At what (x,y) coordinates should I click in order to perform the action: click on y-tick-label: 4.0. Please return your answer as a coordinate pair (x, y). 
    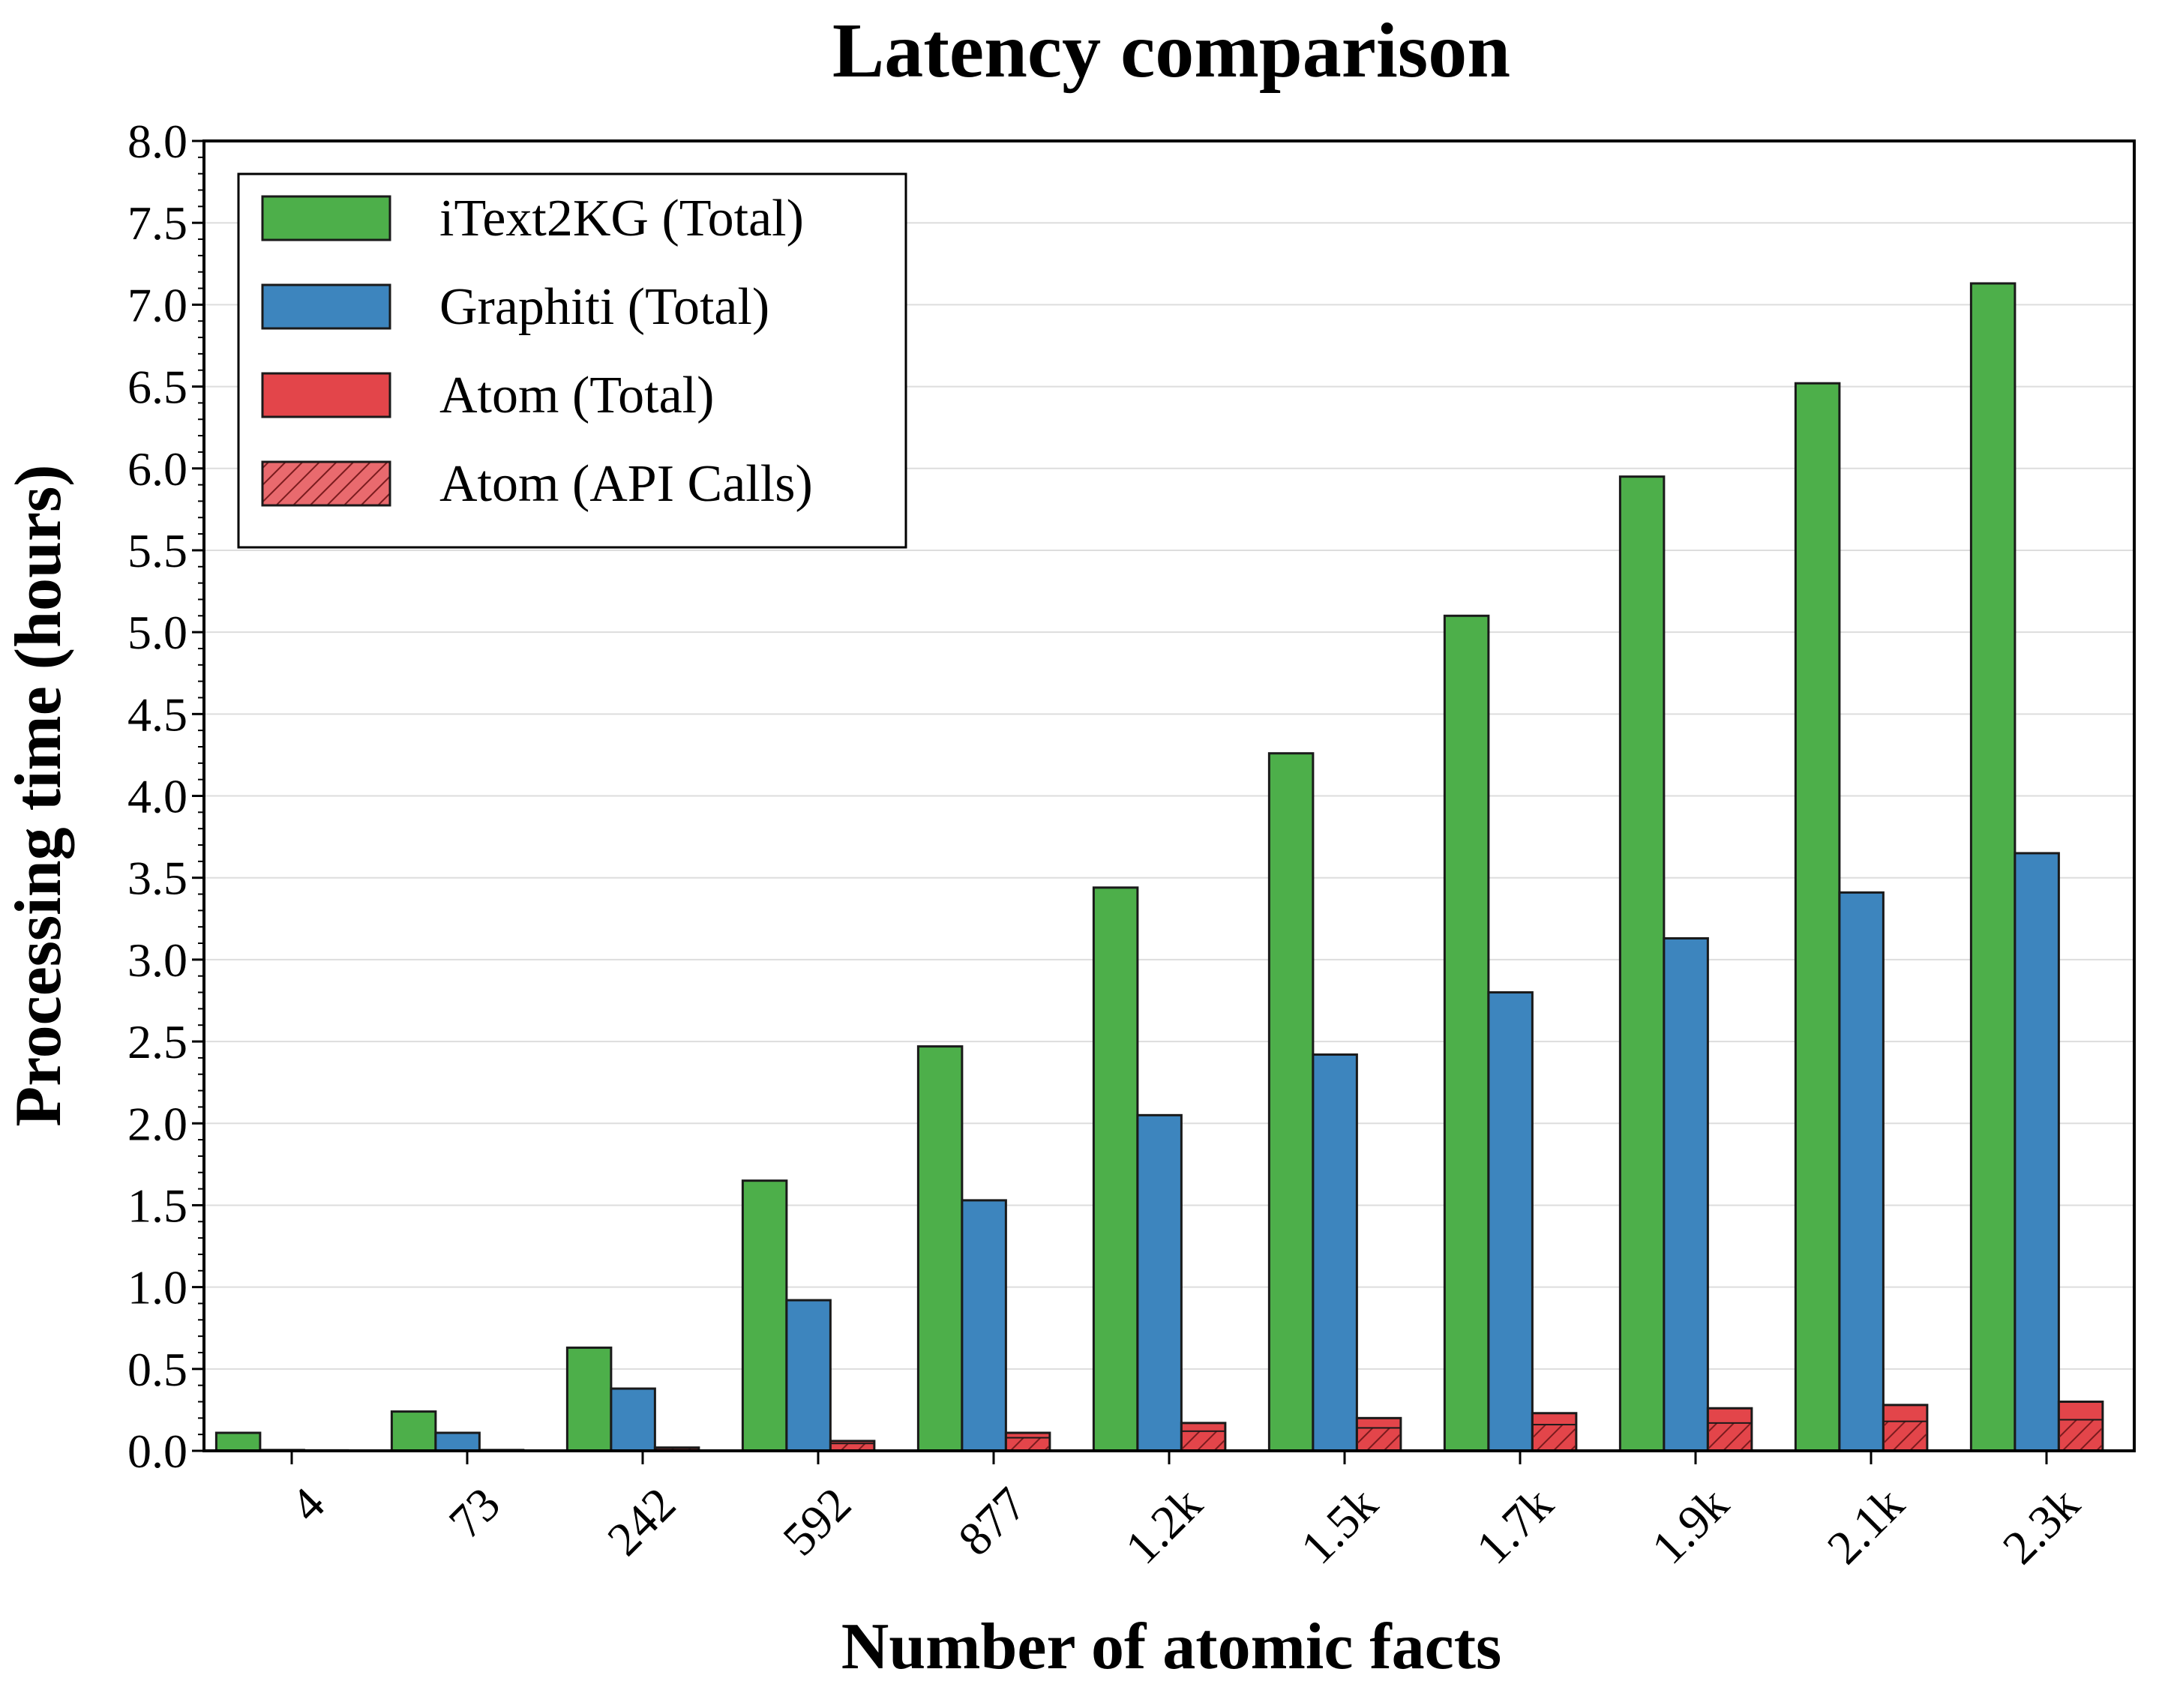
    Looking at the image, I should click on (157, 796).